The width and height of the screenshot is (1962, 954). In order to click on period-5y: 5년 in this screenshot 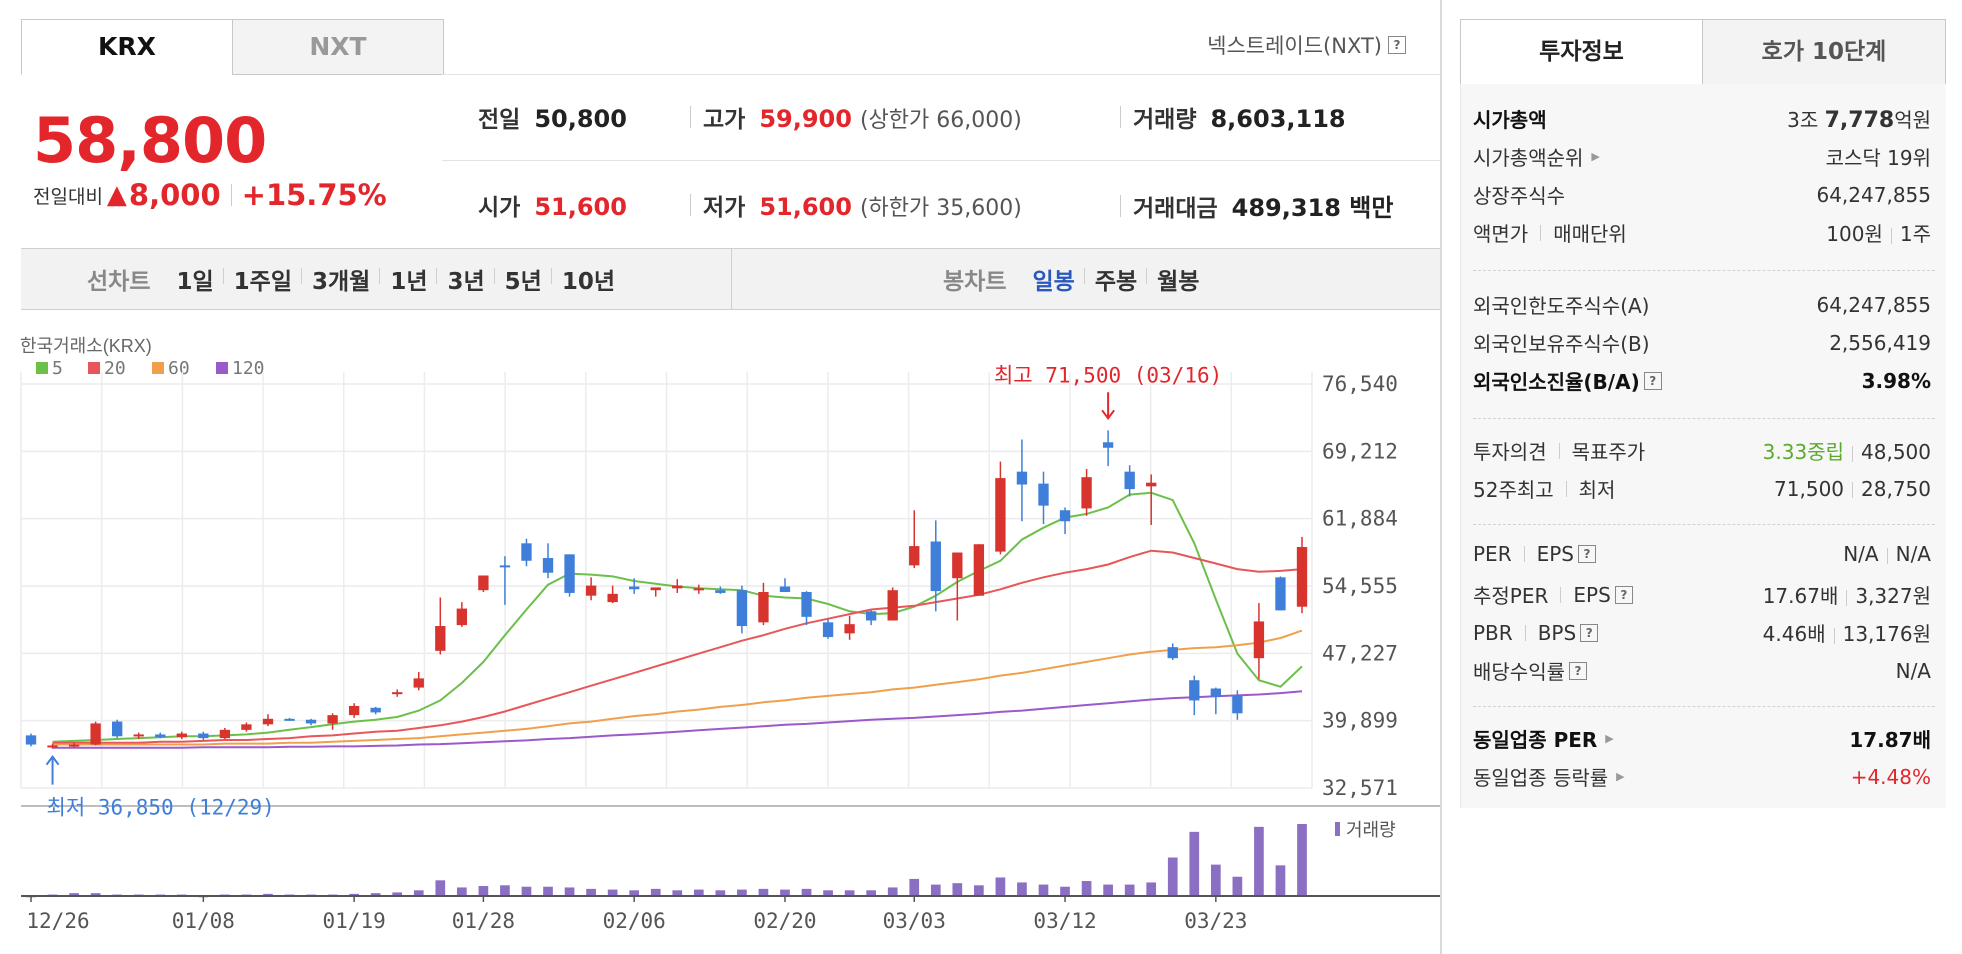, I will do `click(522, 279)`.